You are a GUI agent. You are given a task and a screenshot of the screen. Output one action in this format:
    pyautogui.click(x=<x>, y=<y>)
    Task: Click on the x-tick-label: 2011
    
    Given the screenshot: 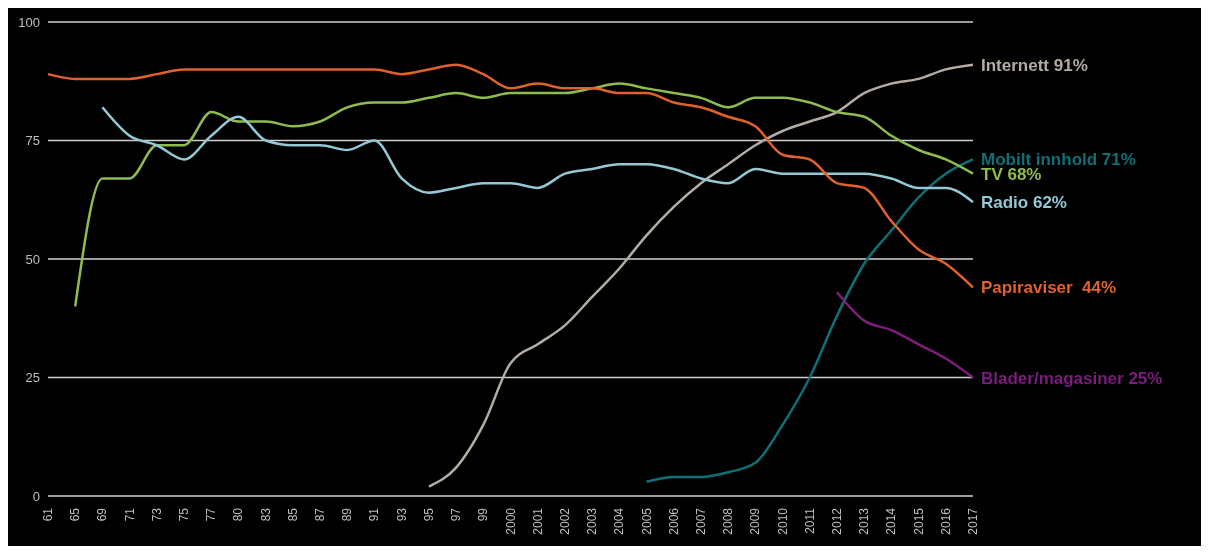 What is the action you would take?
    pyautogui.click(x=809, y=520)
    